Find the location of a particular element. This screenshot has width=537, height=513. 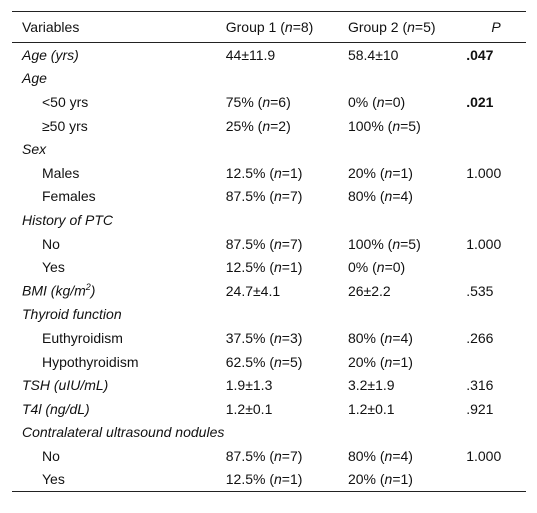

table-row: History of PTC is located at coordinates (269, 220).